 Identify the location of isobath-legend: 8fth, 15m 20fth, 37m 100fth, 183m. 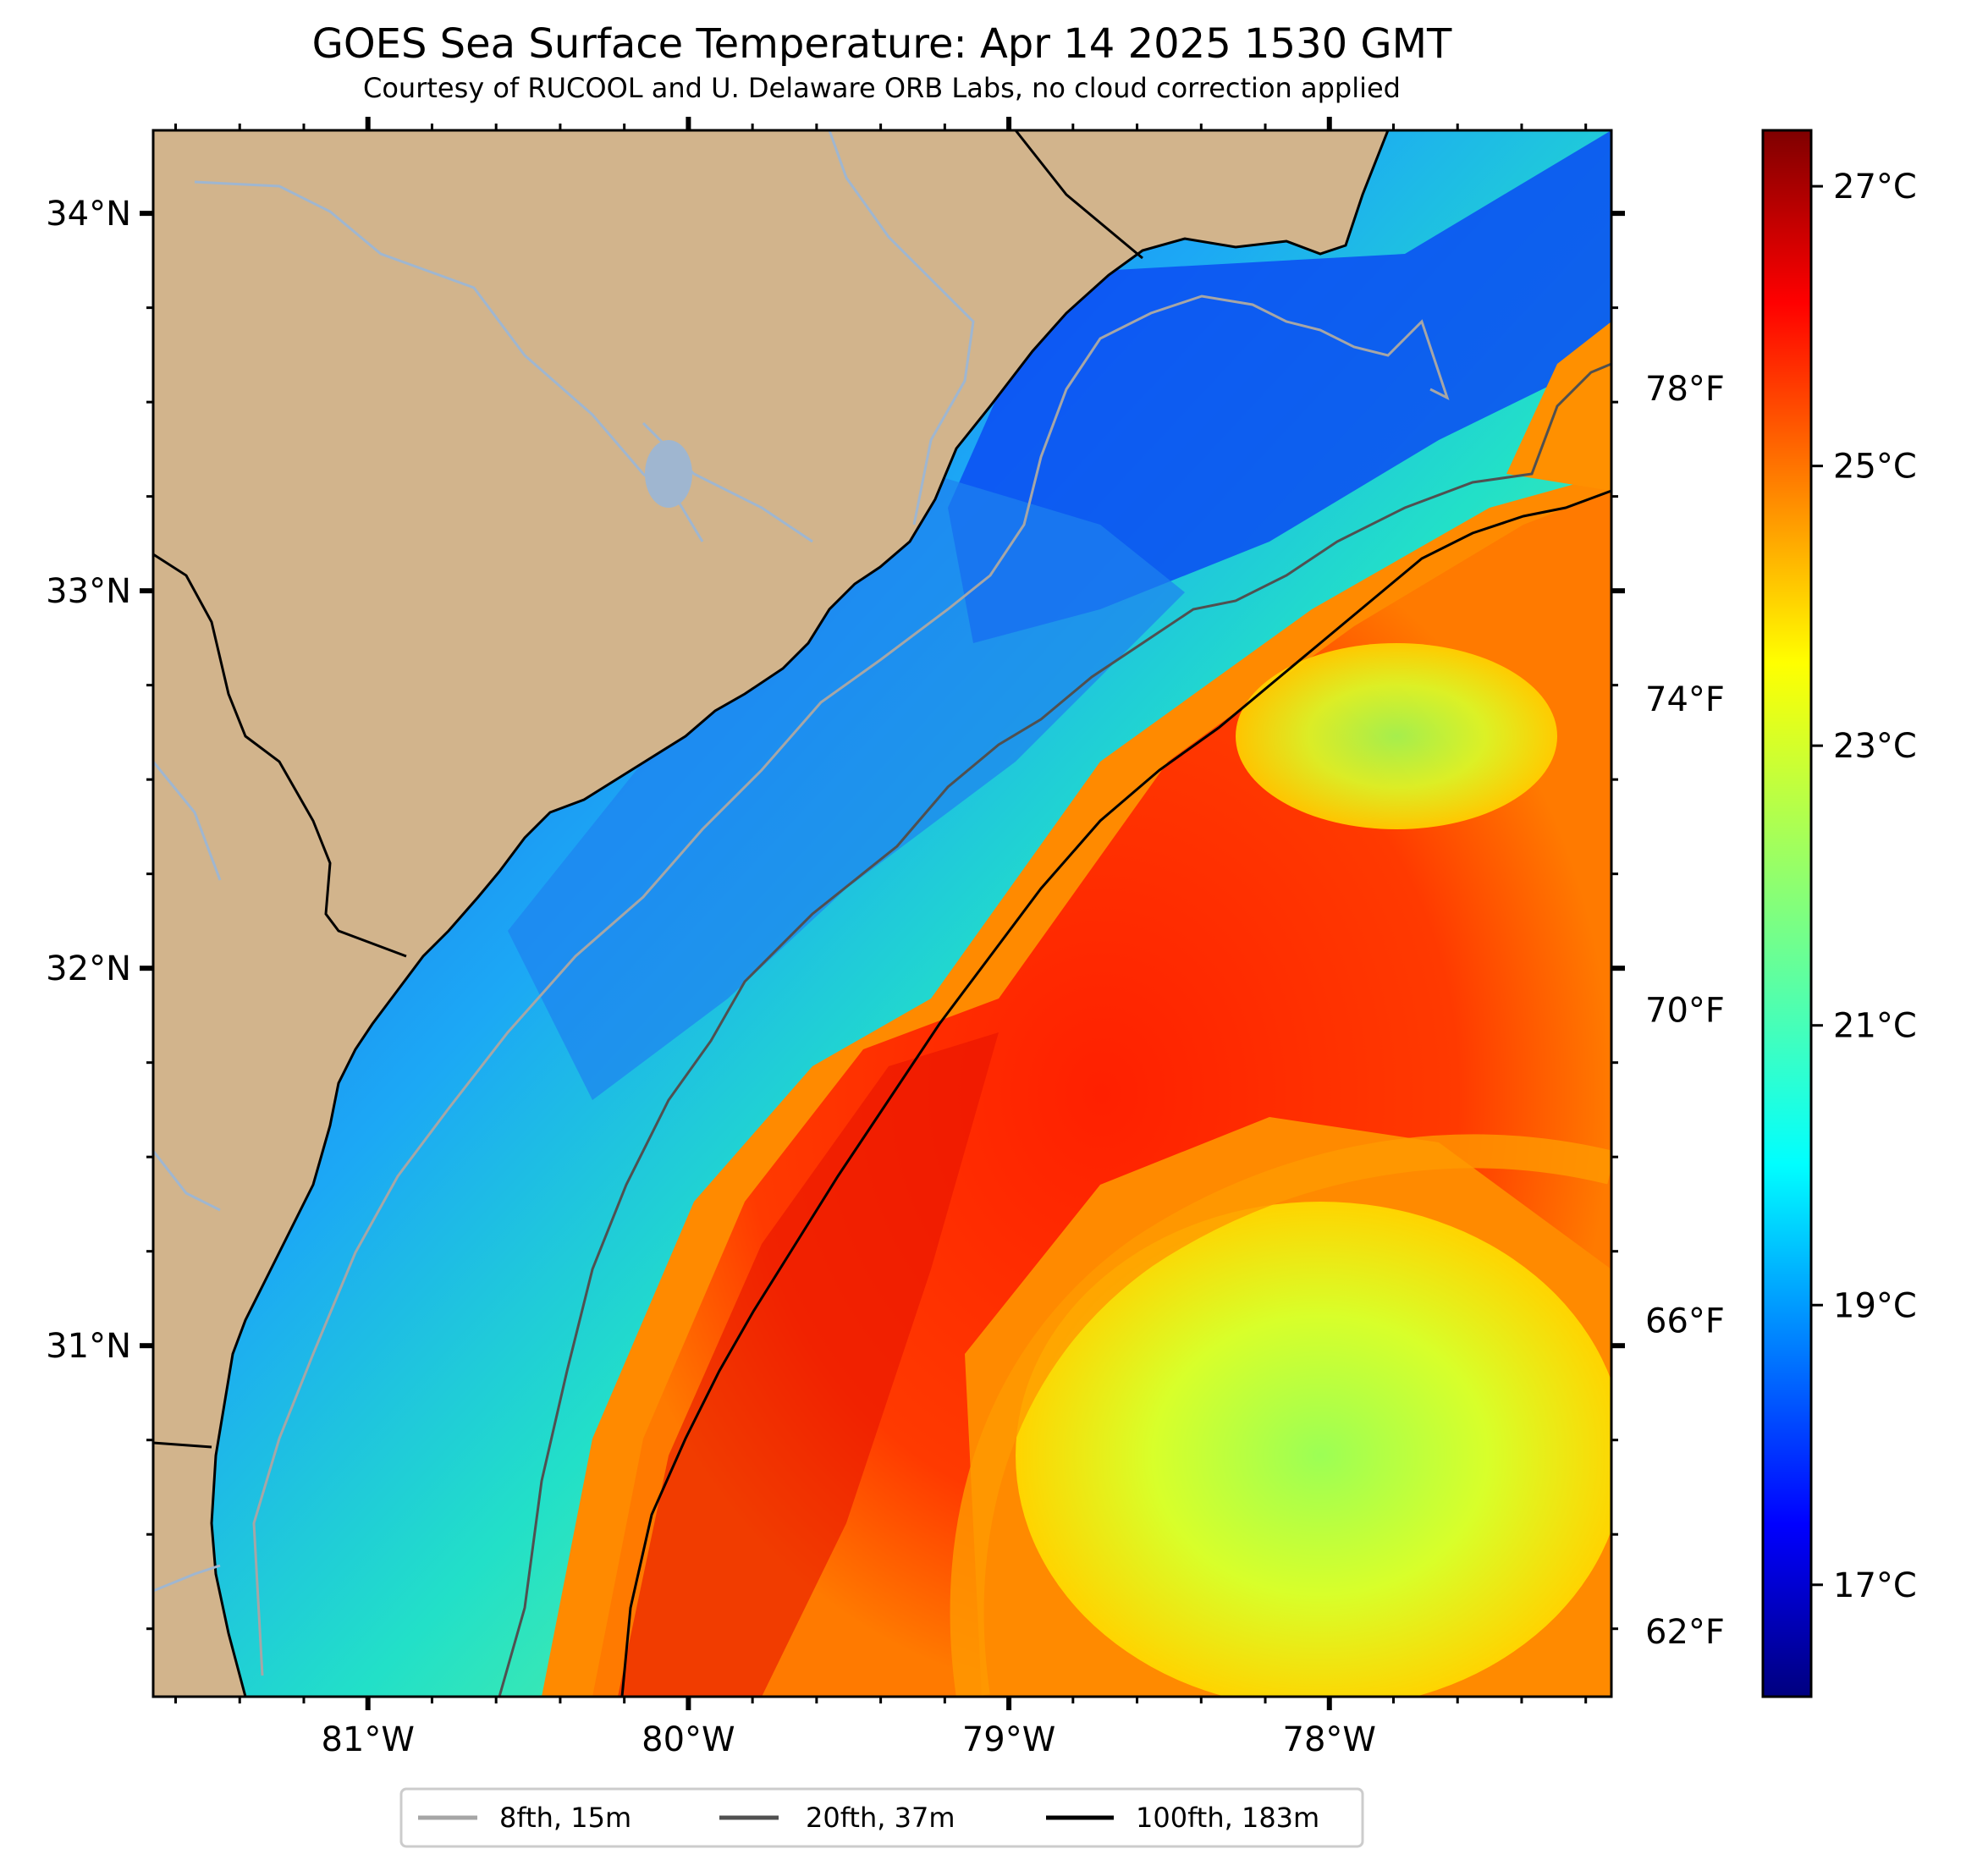
(881, 1818).